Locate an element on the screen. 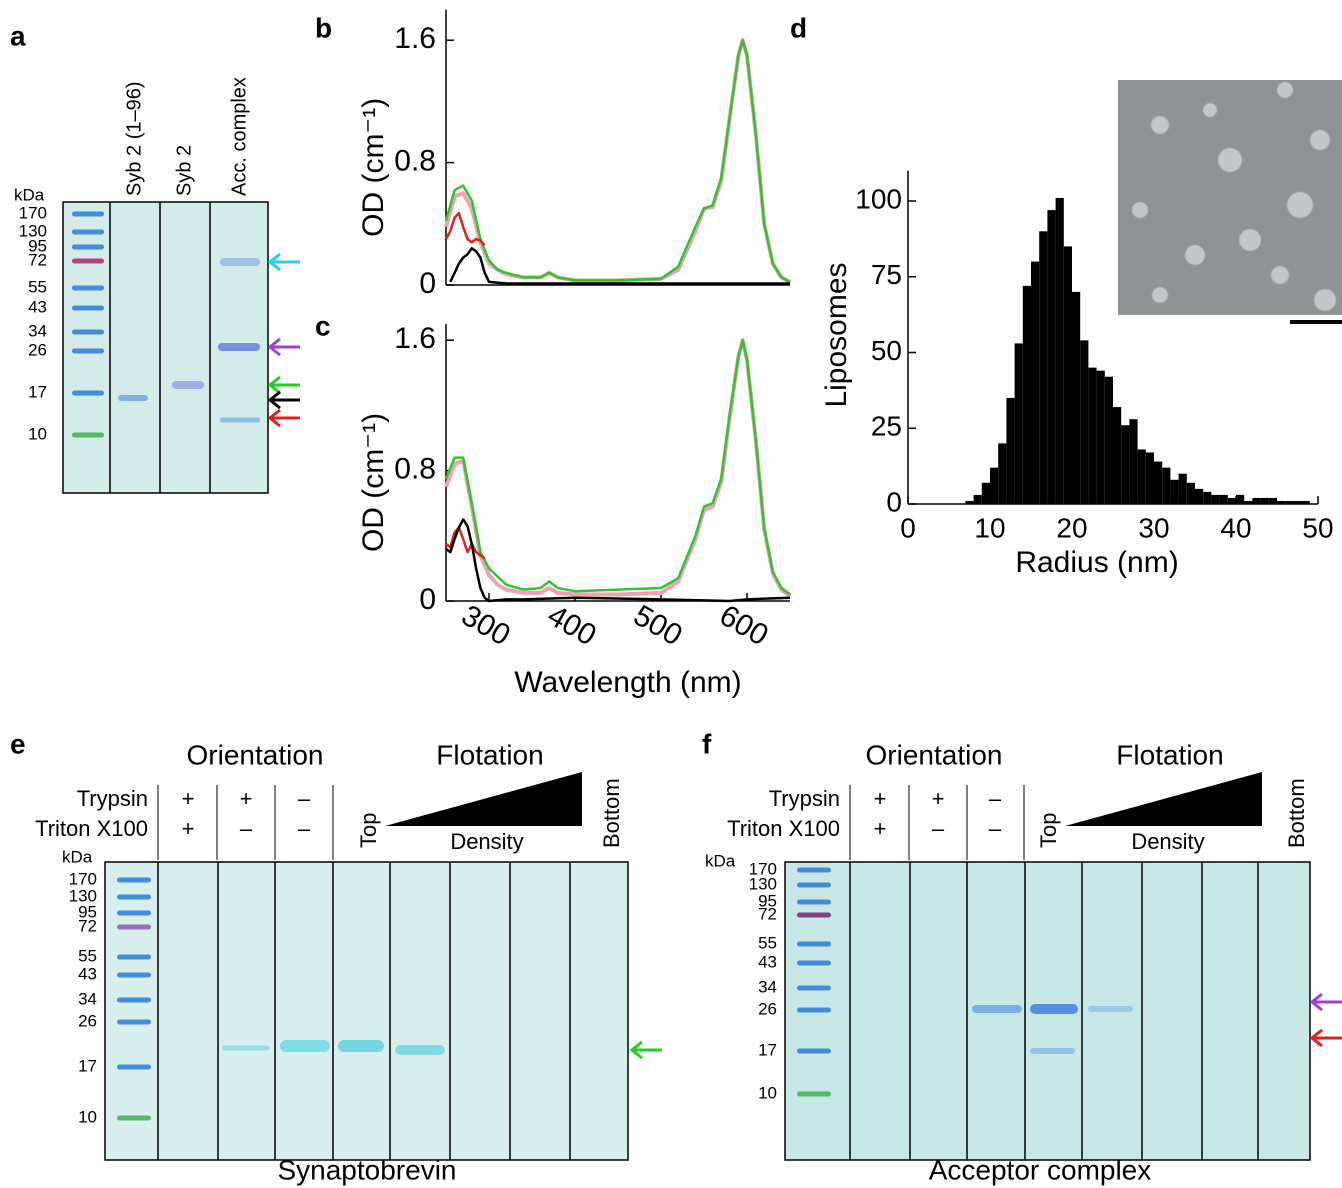 The height and width of the screenshot is (1188, 1342). panel-label: b is located at coordinates (323, 27).